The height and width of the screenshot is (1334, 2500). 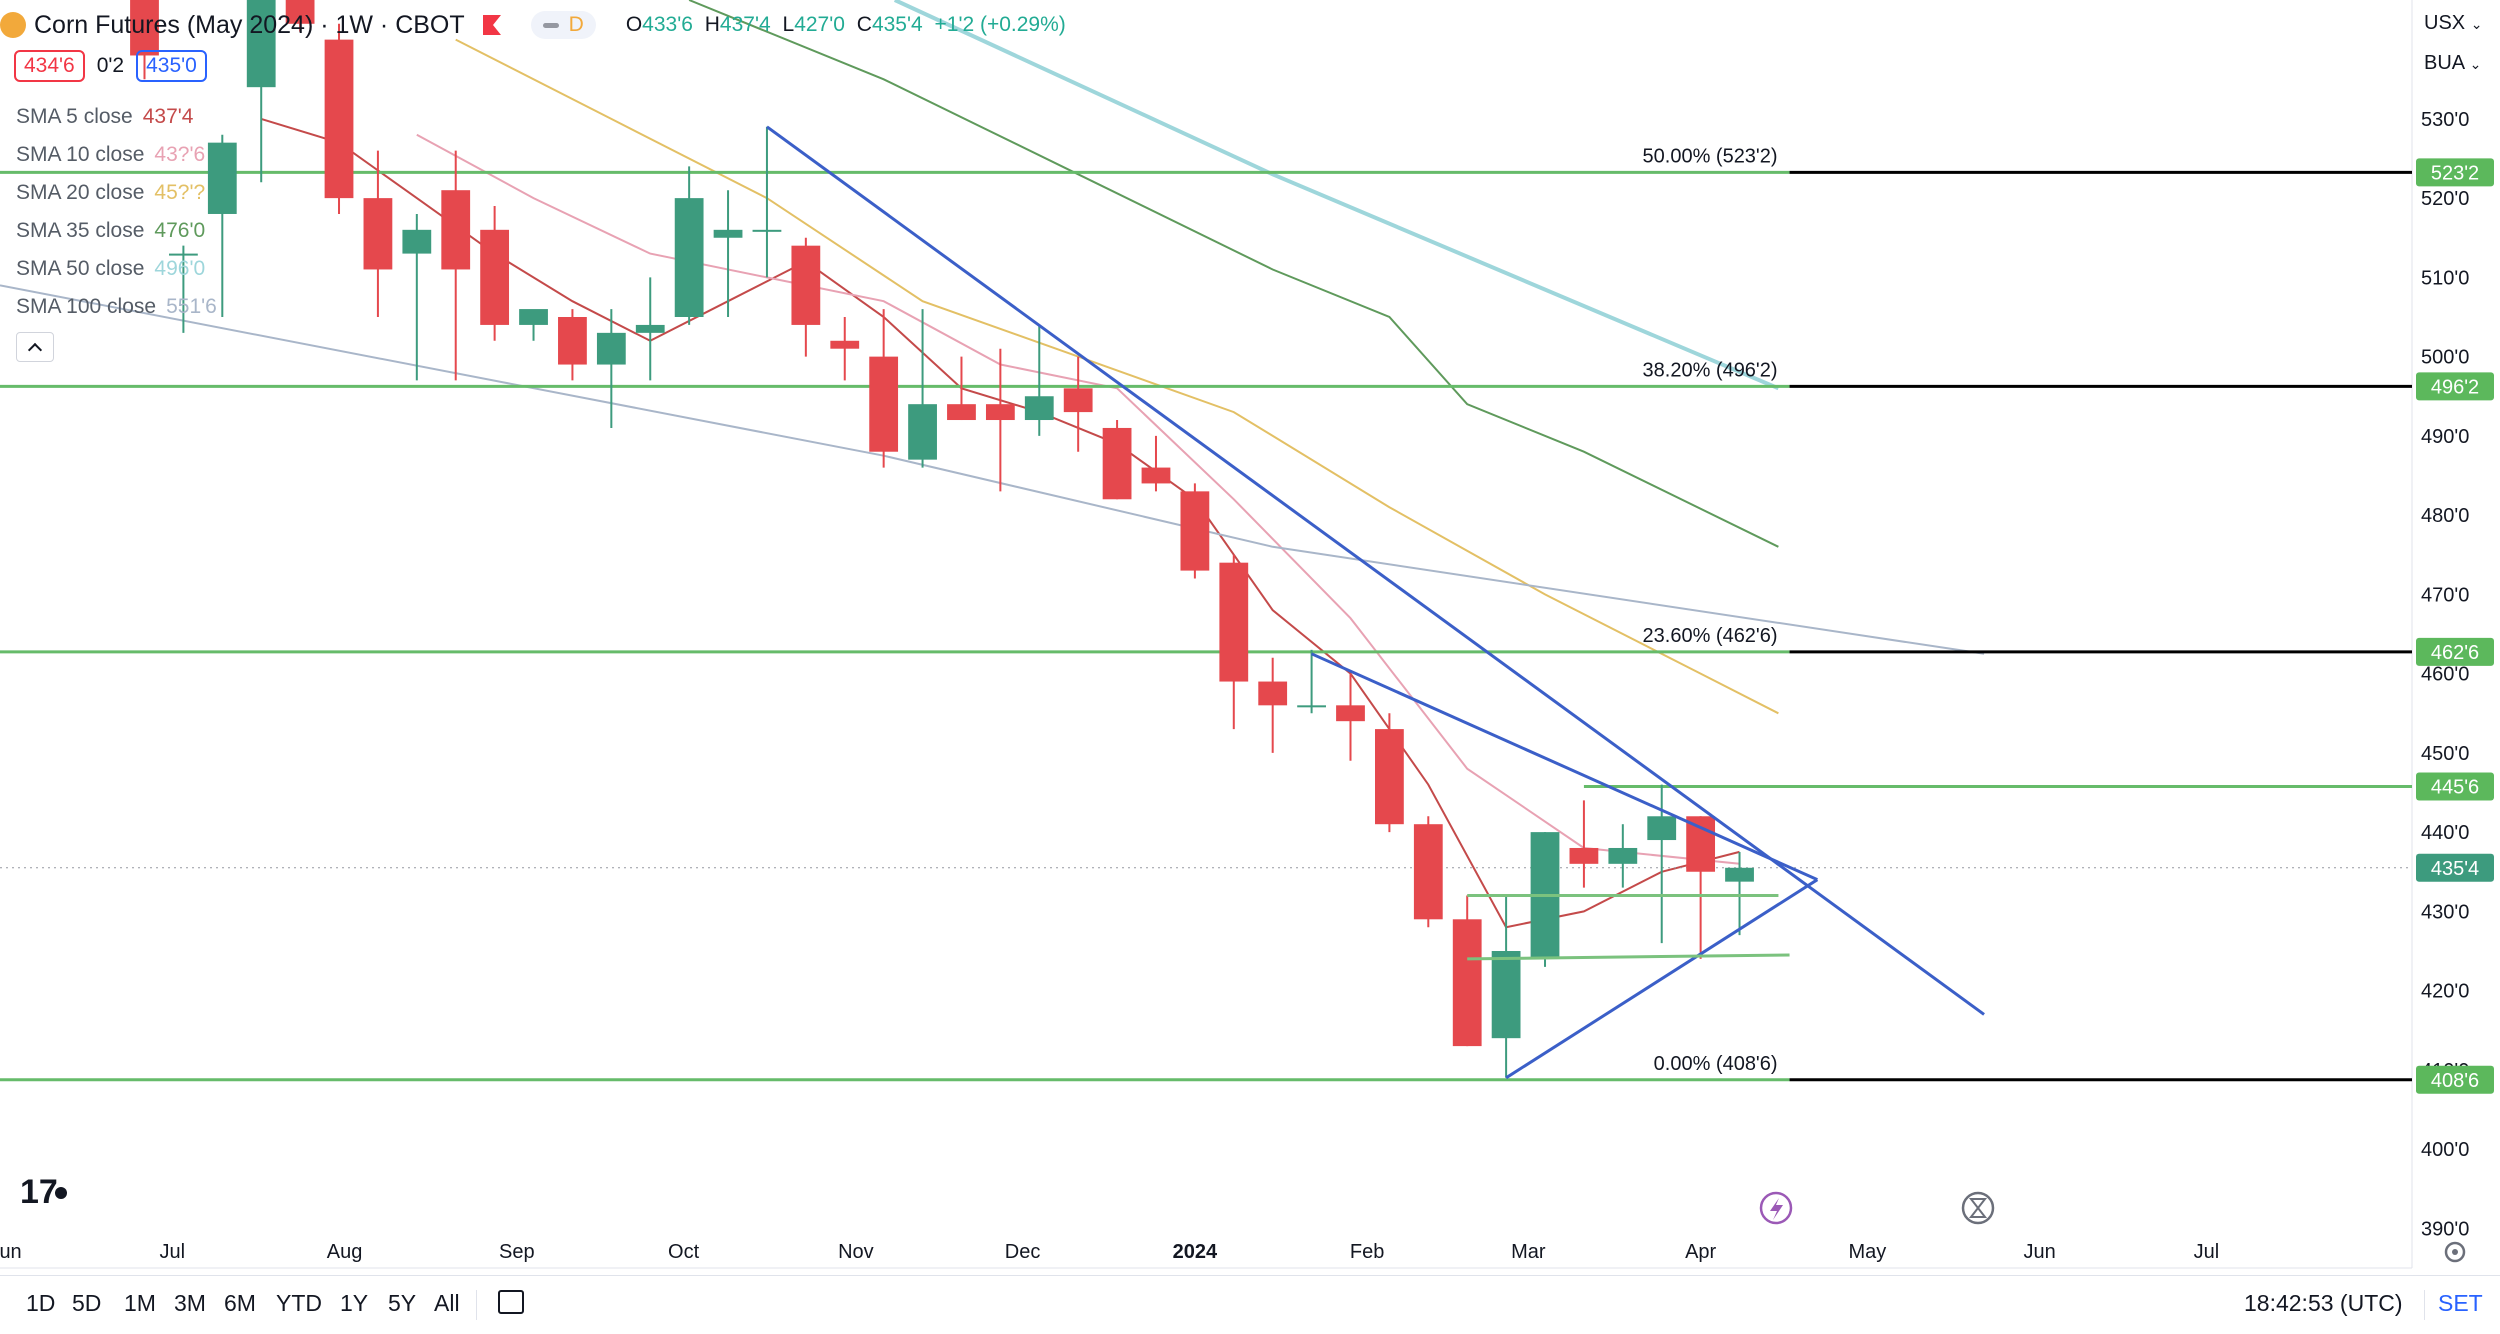 What do you see at coordinates (2445, 437) in the screenshot?
I see `price-tick-label: 490'0` at bounding box center [2445, 437].